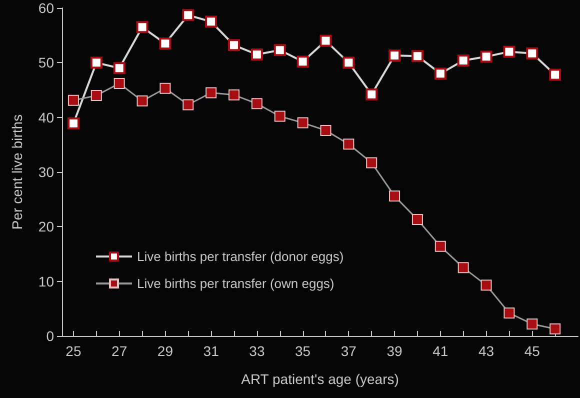 This screenshot has width=580, height=398. I want to click on x-tick-label: 45, so click(532, 351).